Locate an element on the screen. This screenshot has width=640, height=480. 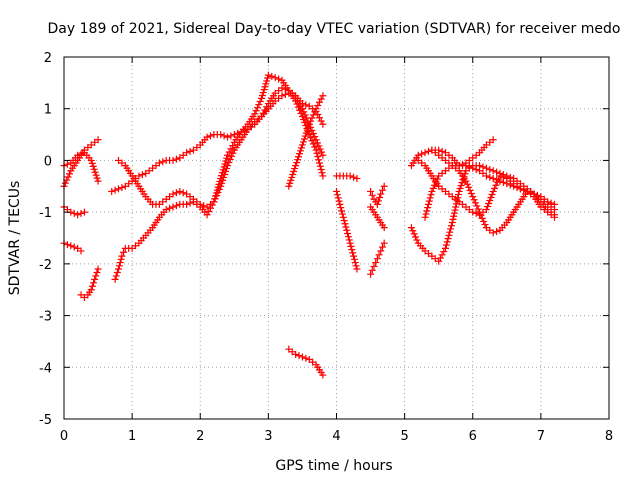
series-19-points is located at coordinates (493, 191).